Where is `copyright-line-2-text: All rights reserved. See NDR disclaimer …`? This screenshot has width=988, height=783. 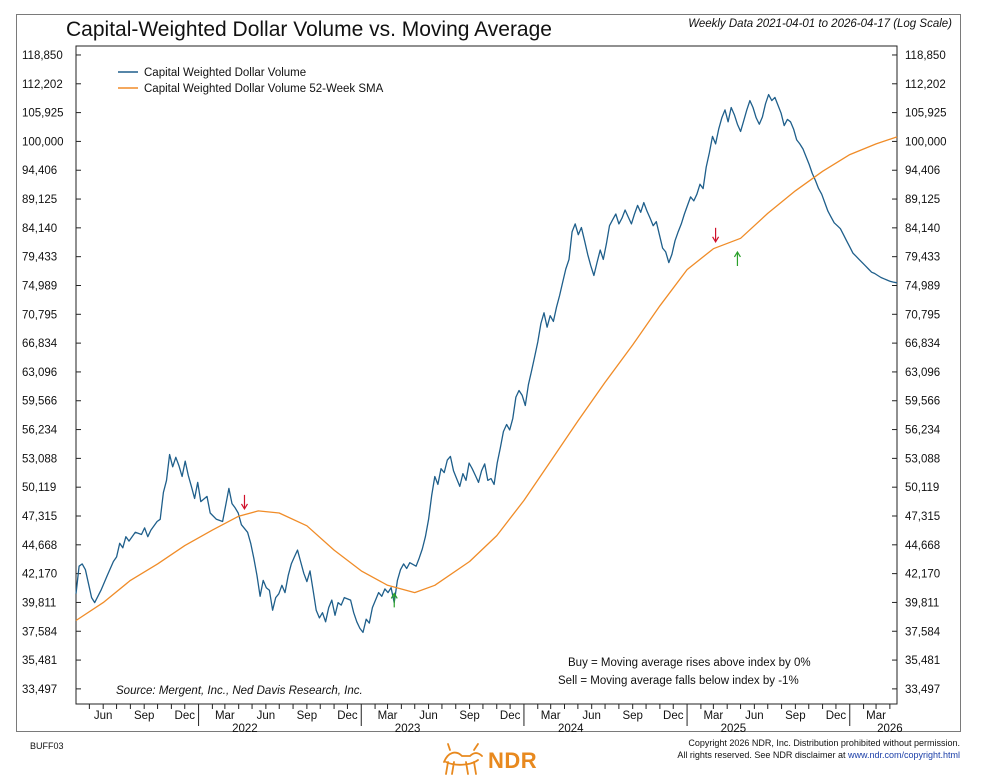 copyright-line-2-text: All rights reserved. See NDR disclaimer … is located at coordinates (762, 755).